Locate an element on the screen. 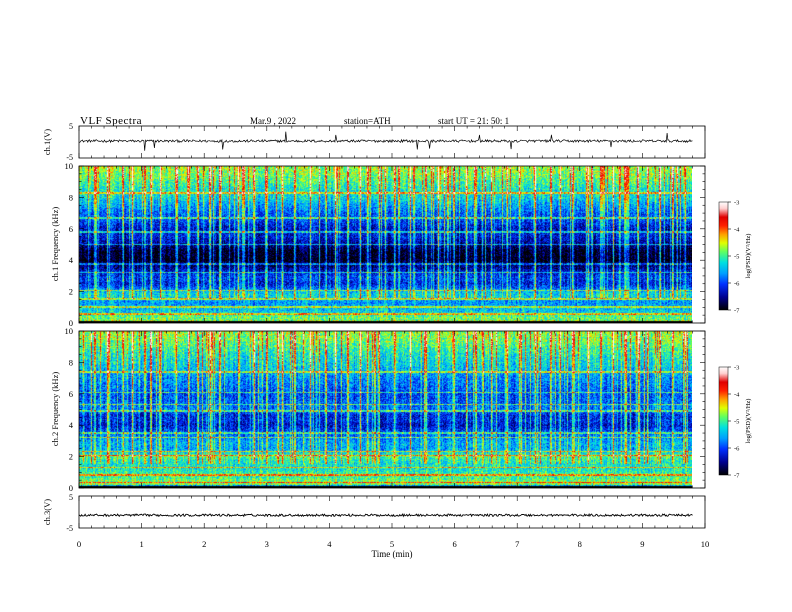 The width and height of the screenshot is (792, 612). spec2-ytick-label: 4 is located at coordinates (71, 425).